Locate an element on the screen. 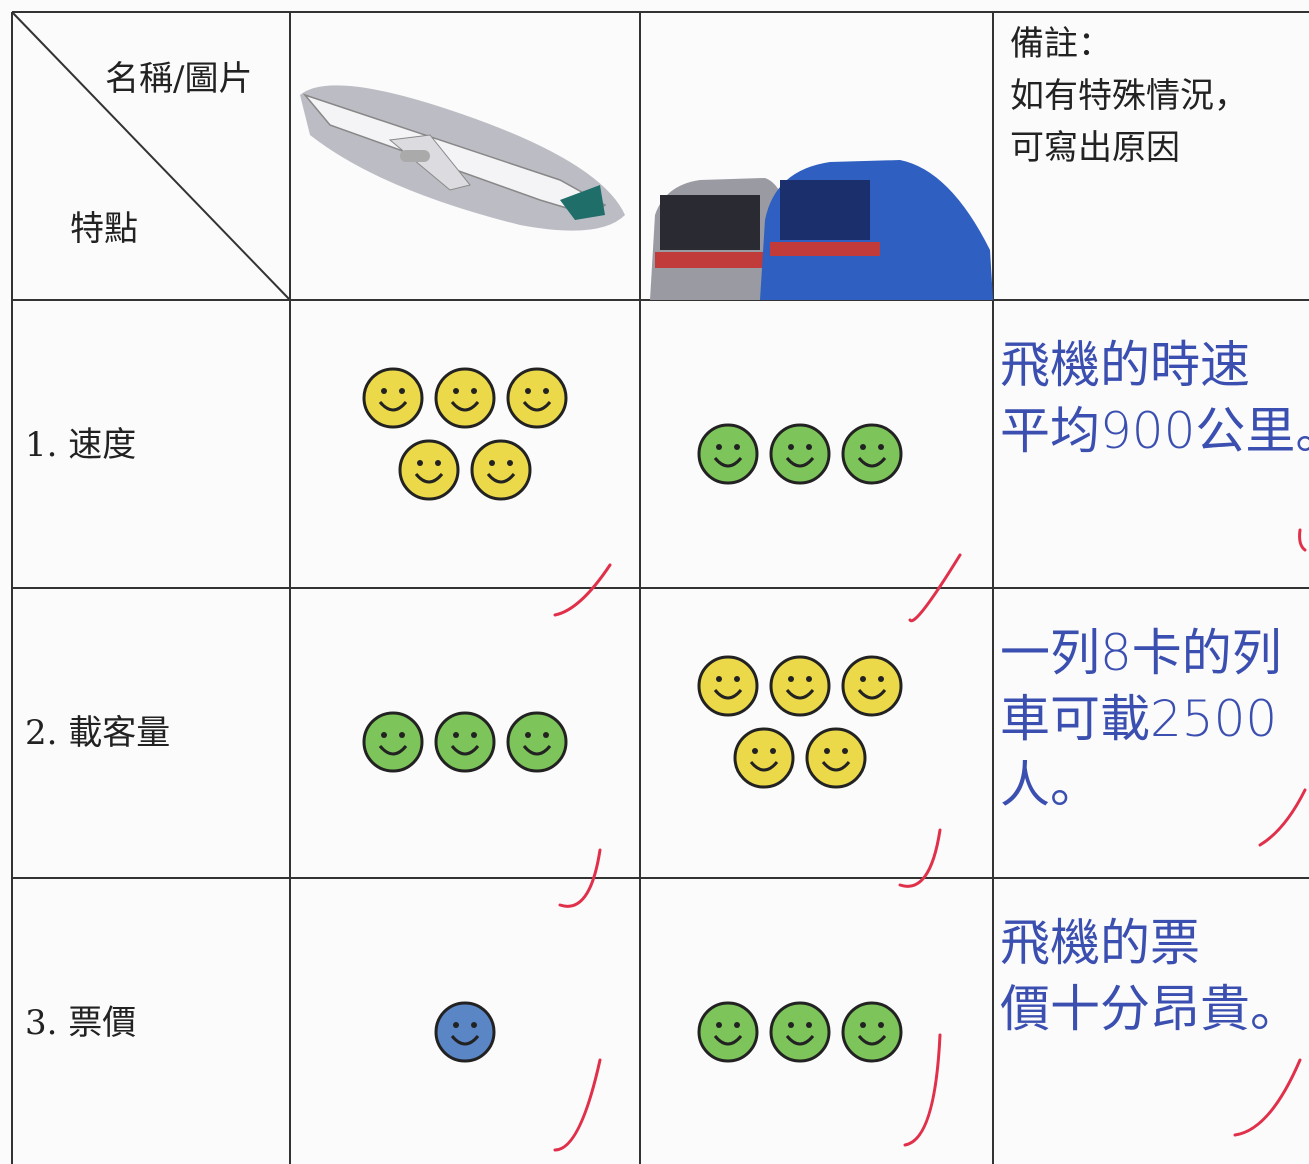  note-header-line: 如有特殊情況， is located at coordinates (1129, 96).